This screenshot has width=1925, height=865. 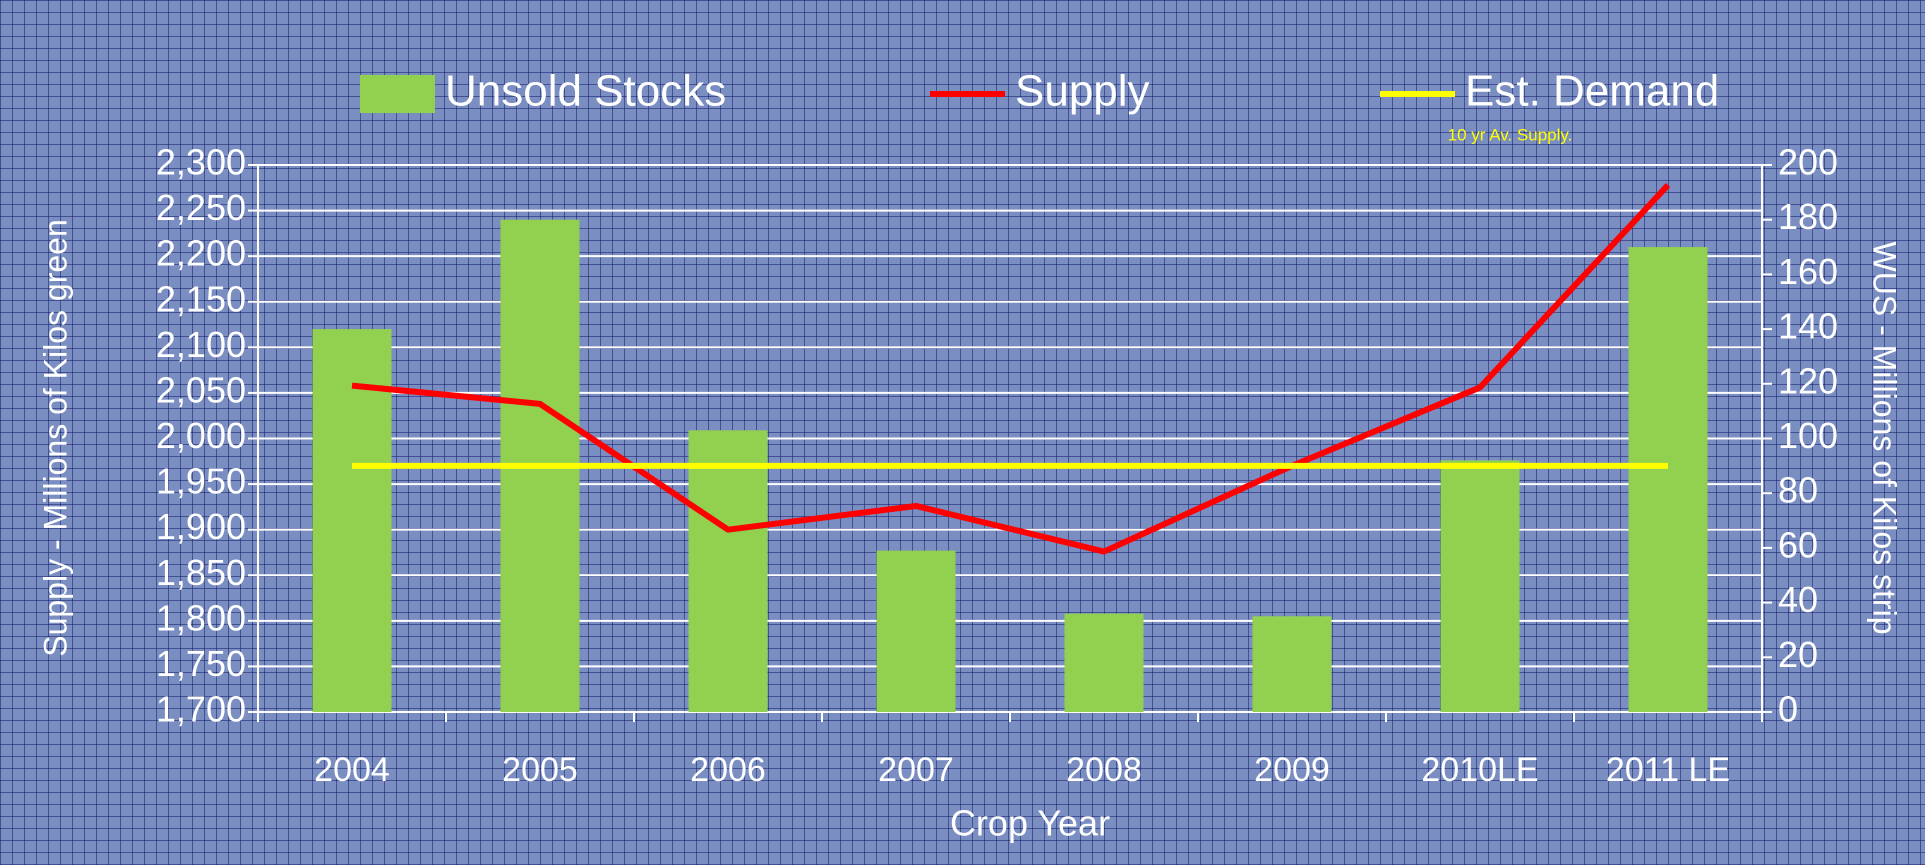 I want to click on y2-tick-label: 60, so click(x=1798, y=544).